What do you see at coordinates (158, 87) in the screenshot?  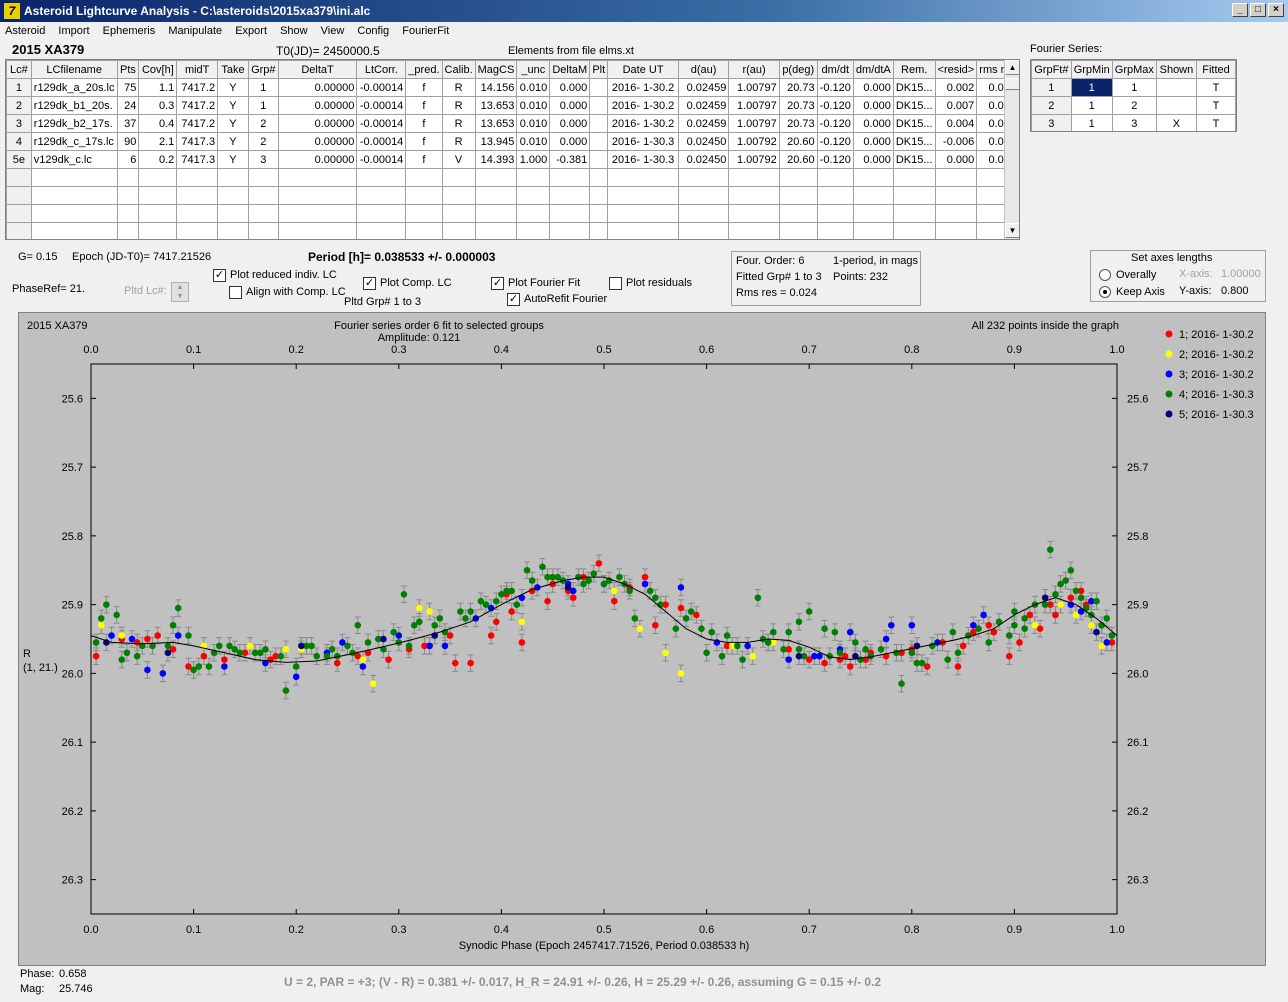 I see `table-cell: 1.1` at bounding box center [158, 87].